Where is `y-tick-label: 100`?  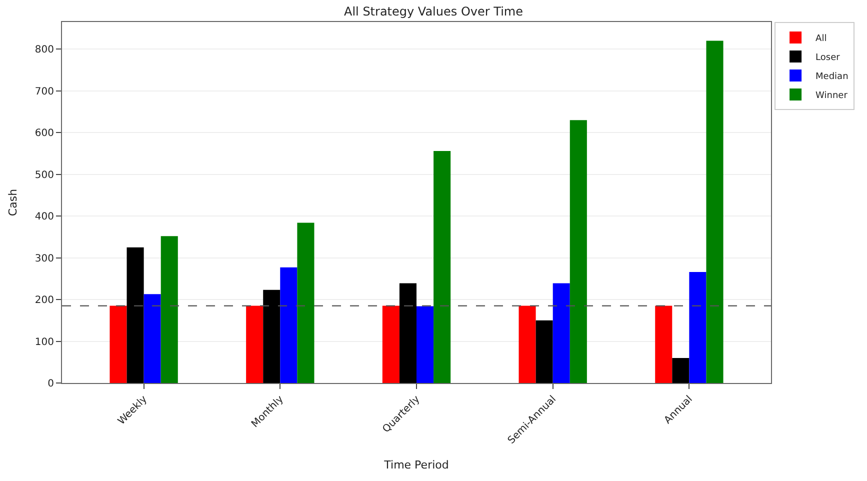
y-tick-label: 100 is located at coordinates (44, 342).